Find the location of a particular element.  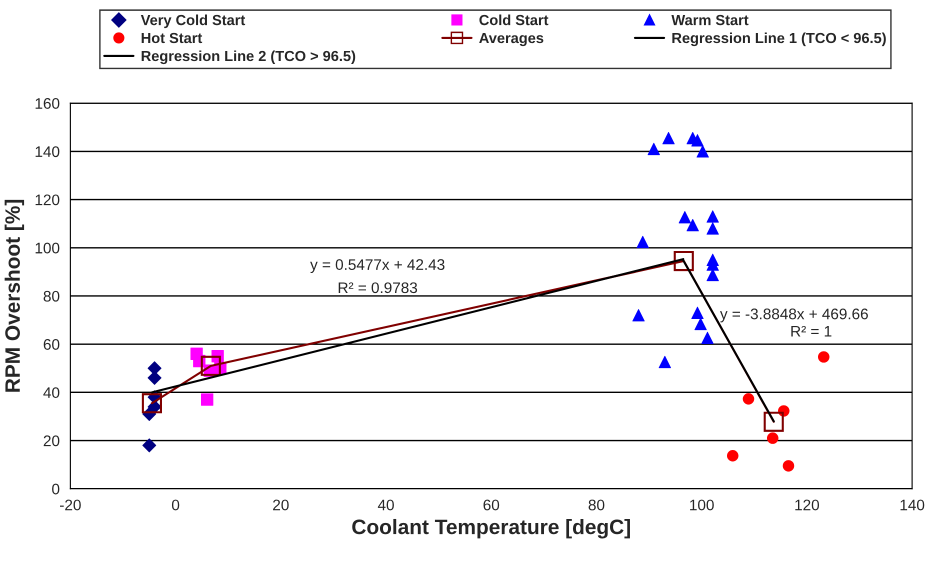

x-tick-label: 20 is located at coordinates (281, 505).